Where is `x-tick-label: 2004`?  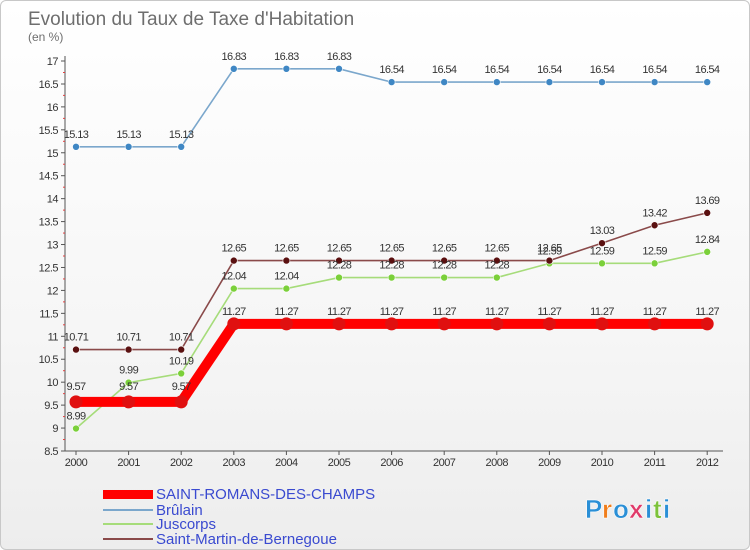
x-tick-label: 2004 is located at coordinates (286, 463).